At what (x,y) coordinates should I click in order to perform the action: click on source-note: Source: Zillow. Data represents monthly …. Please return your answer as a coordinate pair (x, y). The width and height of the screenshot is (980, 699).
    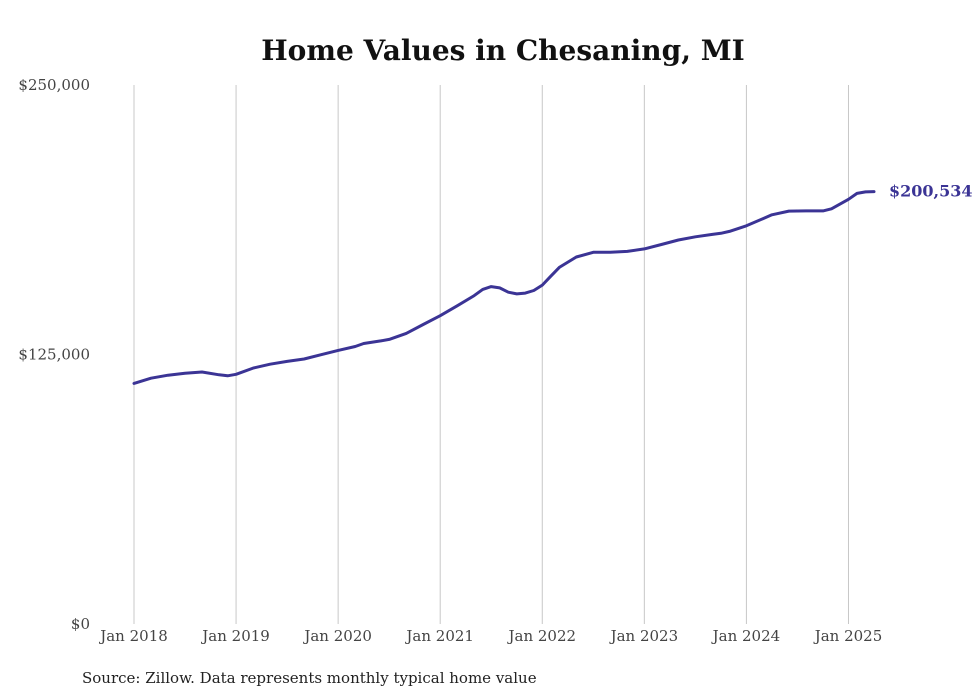
    Looking at the image, I should click on (309, 678).